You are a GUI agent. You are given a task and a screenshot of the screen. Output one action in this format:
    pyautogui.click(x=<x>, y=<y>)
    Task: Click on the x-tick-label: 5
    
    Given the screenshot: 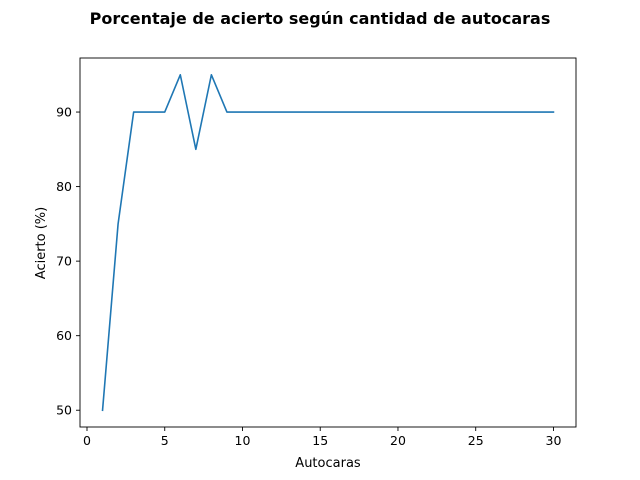 What is the action you would take?
    pyautogui.click(x=165, y=440)
    